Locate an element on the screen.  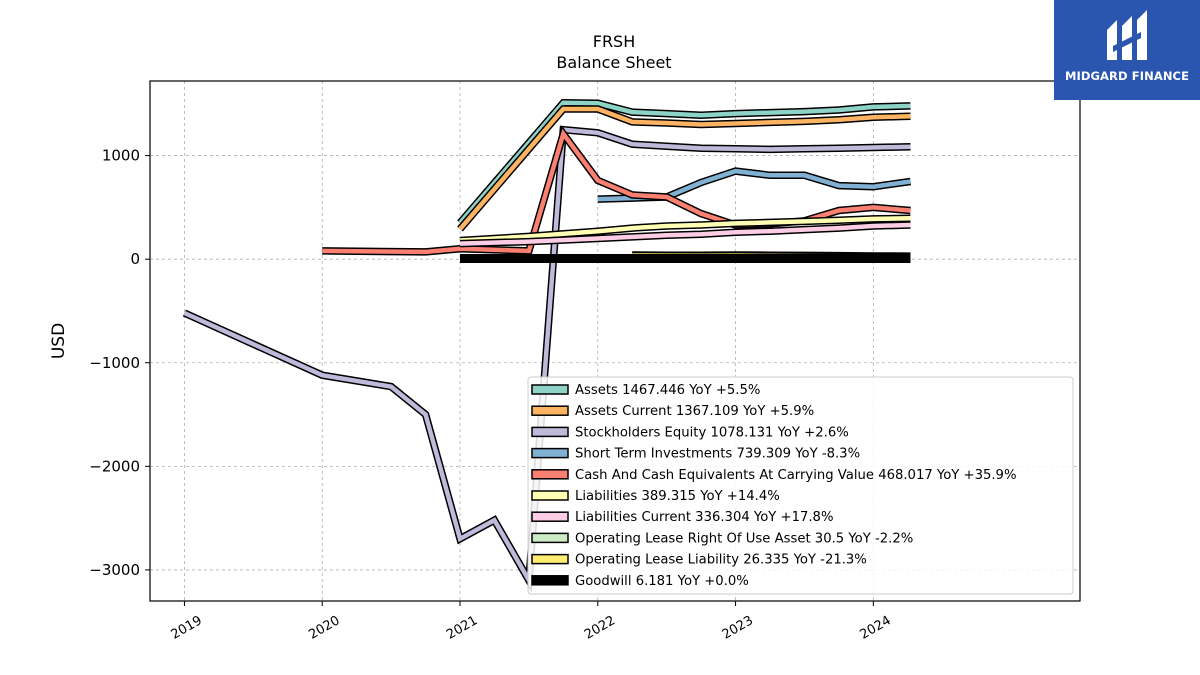
x-tick-label: 2022 is located at coordinates (600, 628).